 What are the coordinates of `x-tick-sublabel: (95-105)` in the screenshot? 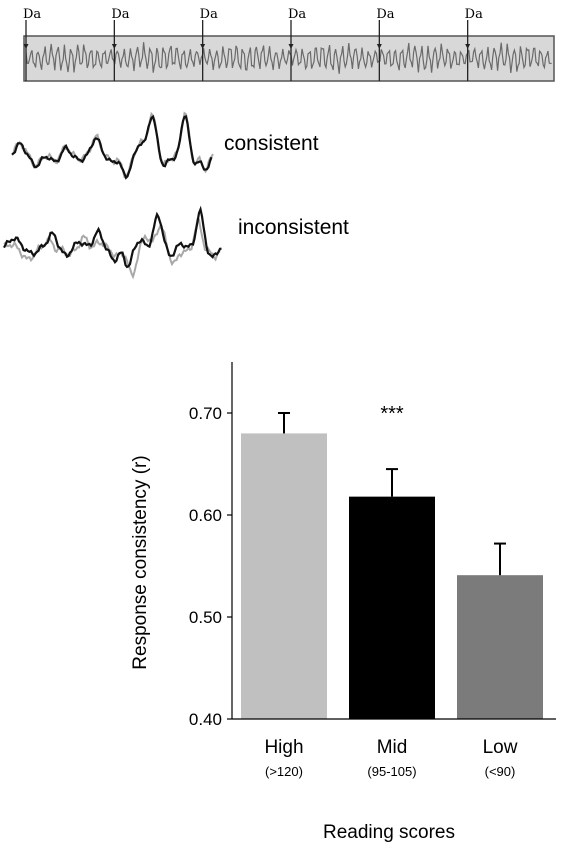 It's located at (391, 771).